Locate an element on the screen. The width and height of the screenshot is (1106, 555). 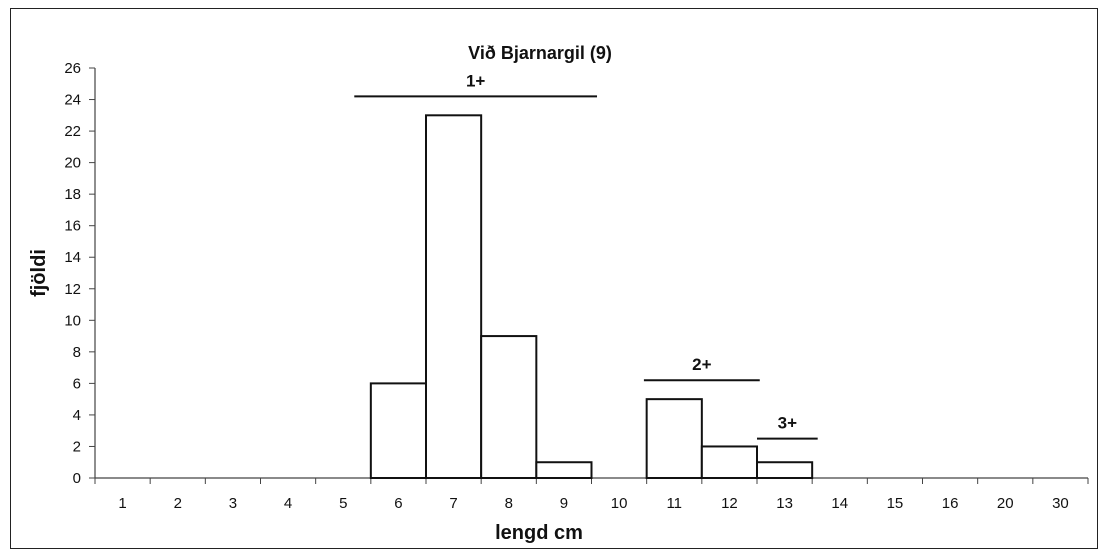
y-tick-label: 10 is located at coordinates (72, 320).